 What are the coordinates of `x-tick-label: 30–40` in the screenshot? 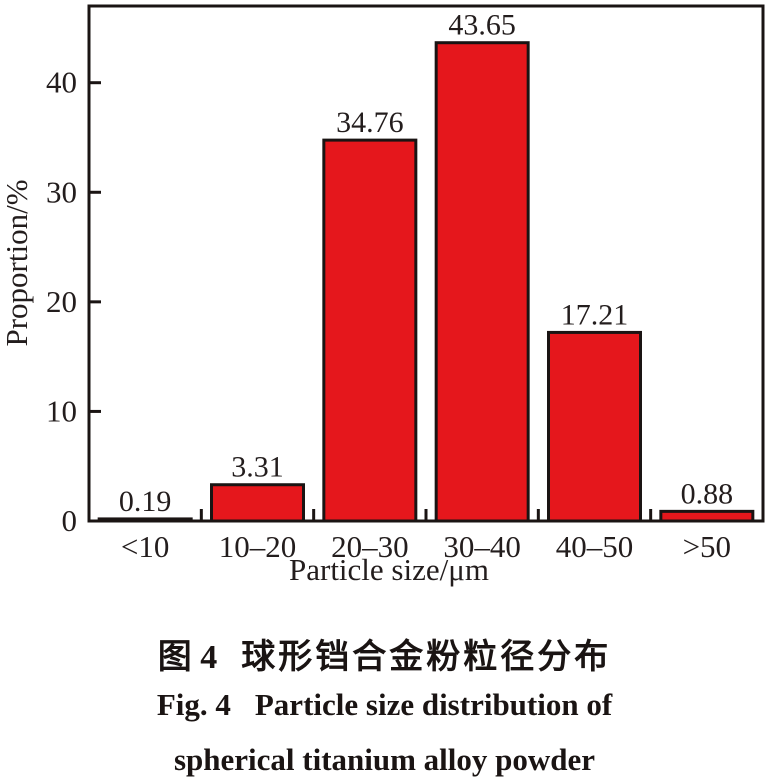 It's located at (482, 546).